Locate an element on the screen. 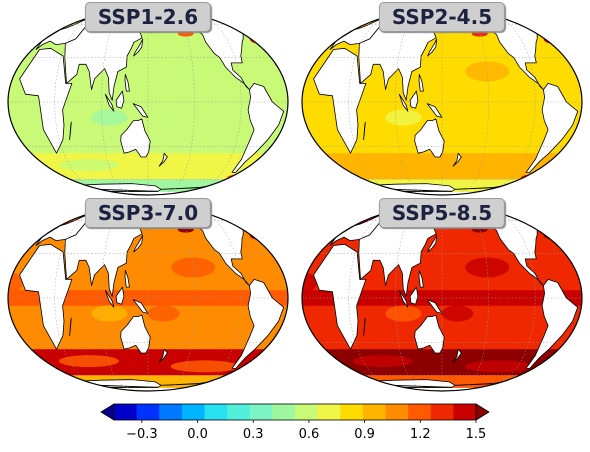 This screenshot has width=590, height=452. panel-title-ssp3-70: SSP3-7.0 is located at coordinates (148, 213).